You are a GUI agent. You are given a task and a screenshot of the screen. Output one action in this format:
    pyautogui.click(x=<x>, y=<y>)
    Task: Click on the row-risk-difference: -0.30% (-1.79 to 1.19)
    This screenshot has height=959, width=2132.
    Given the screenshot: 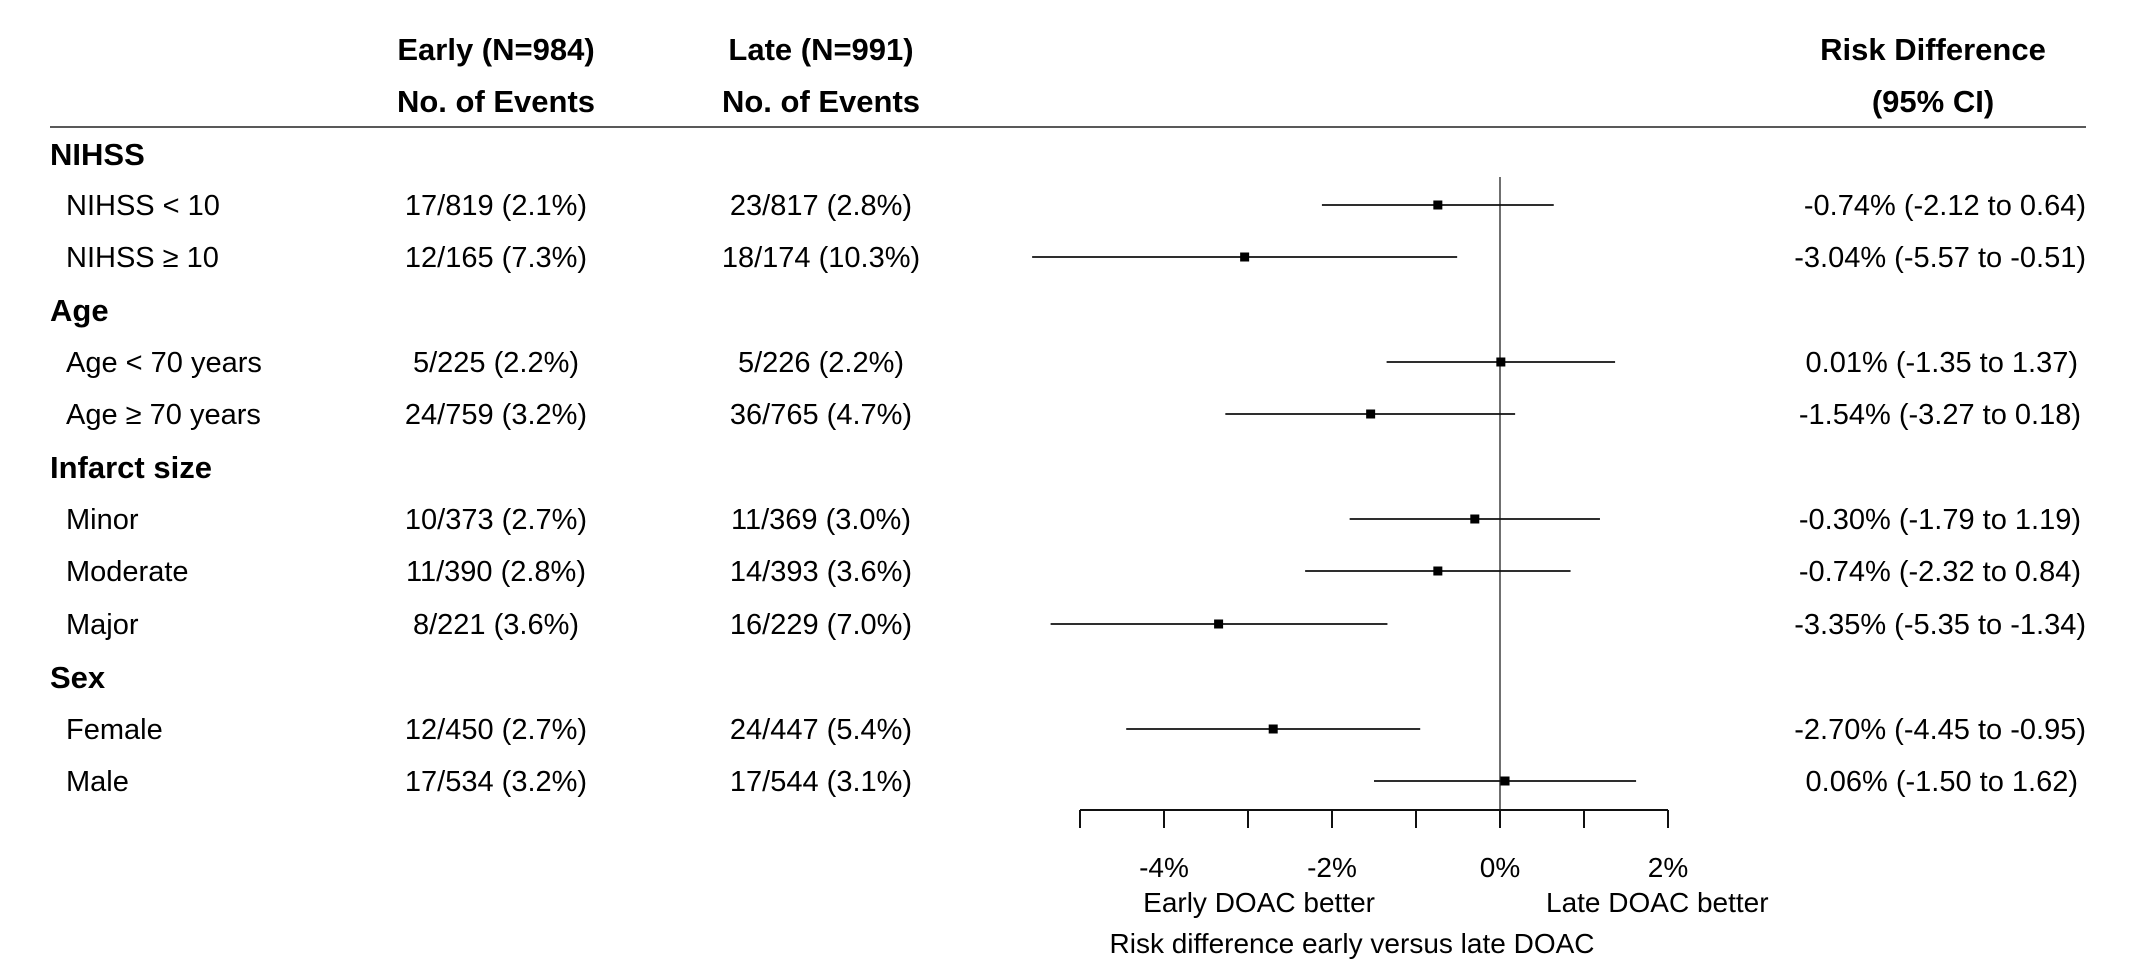 What is the action you would take?
    pyautogui.click(x=1939, y=520)
    